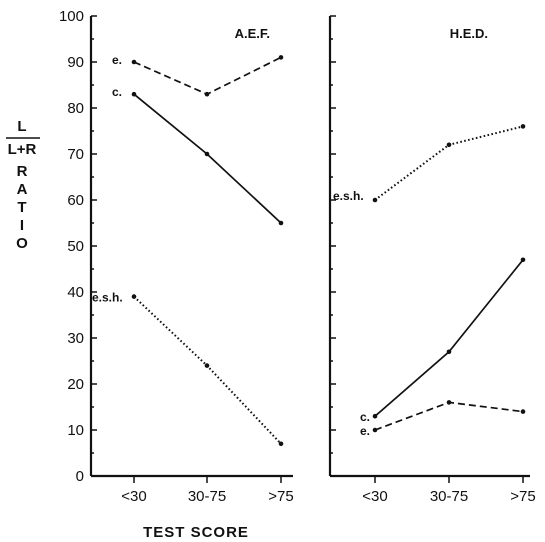 The image size is (545, 542). I want to click on x-axis-title: TEST SCORE, so click(196, 532).